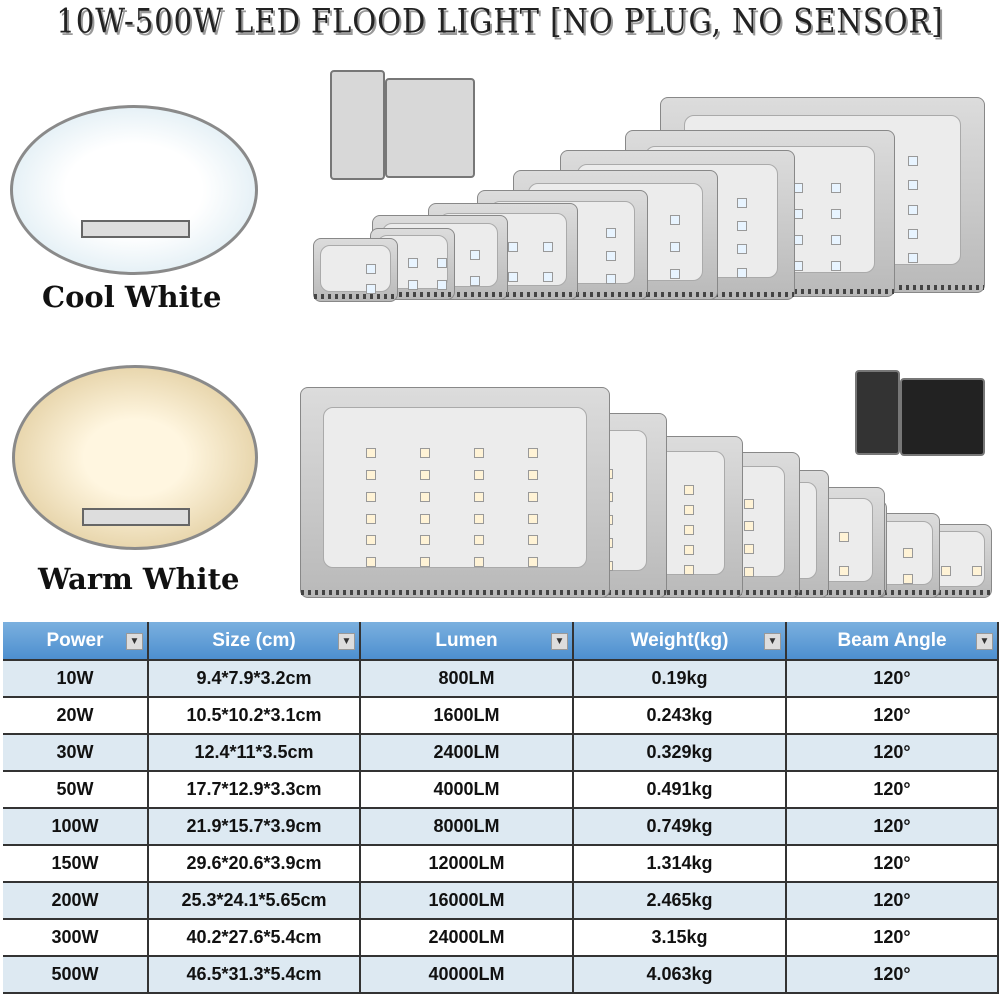 The width and height of the screenshot is (1000, 1000). I want to click on column-header-label: Size (cm), so click(254, 640).